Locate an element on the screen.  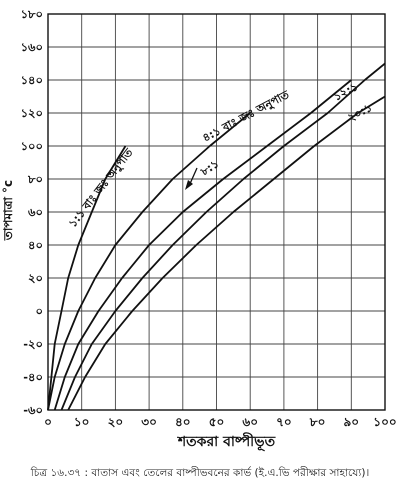
x-tick-label: ৯০ is located at coordinates (352, 422).